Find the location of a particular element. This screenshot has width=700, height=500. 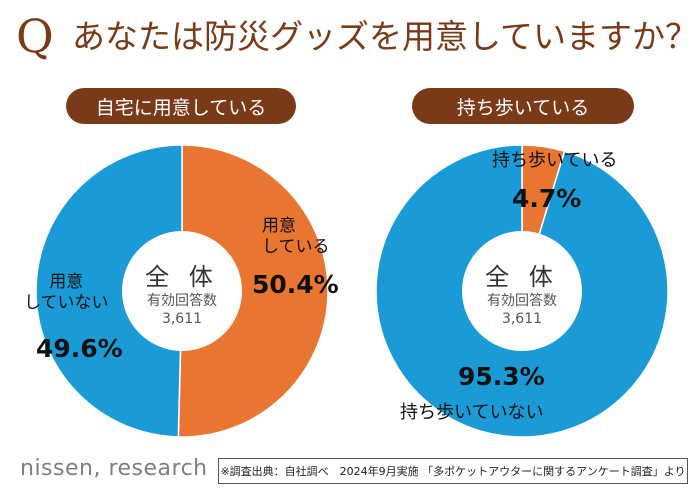

right-center-sub: 有効回答数 is located at coordinates (522, 301).